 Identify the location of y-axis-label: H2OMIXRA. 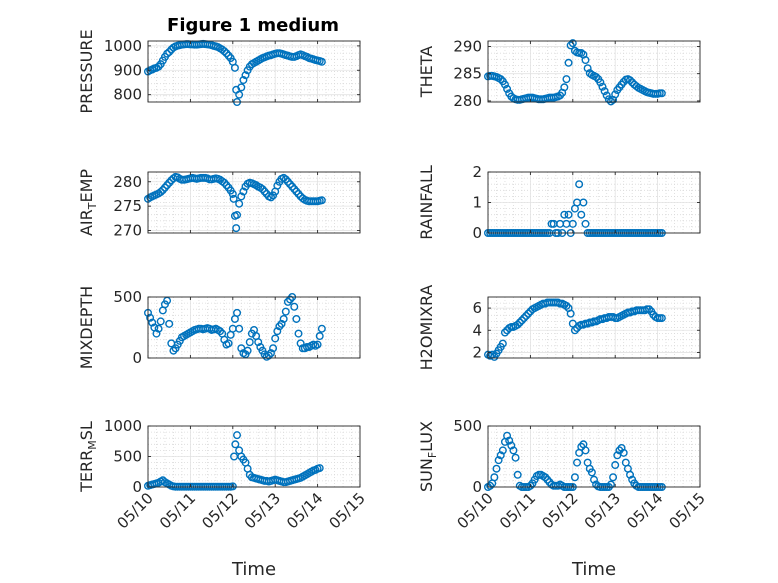
(426, 328).